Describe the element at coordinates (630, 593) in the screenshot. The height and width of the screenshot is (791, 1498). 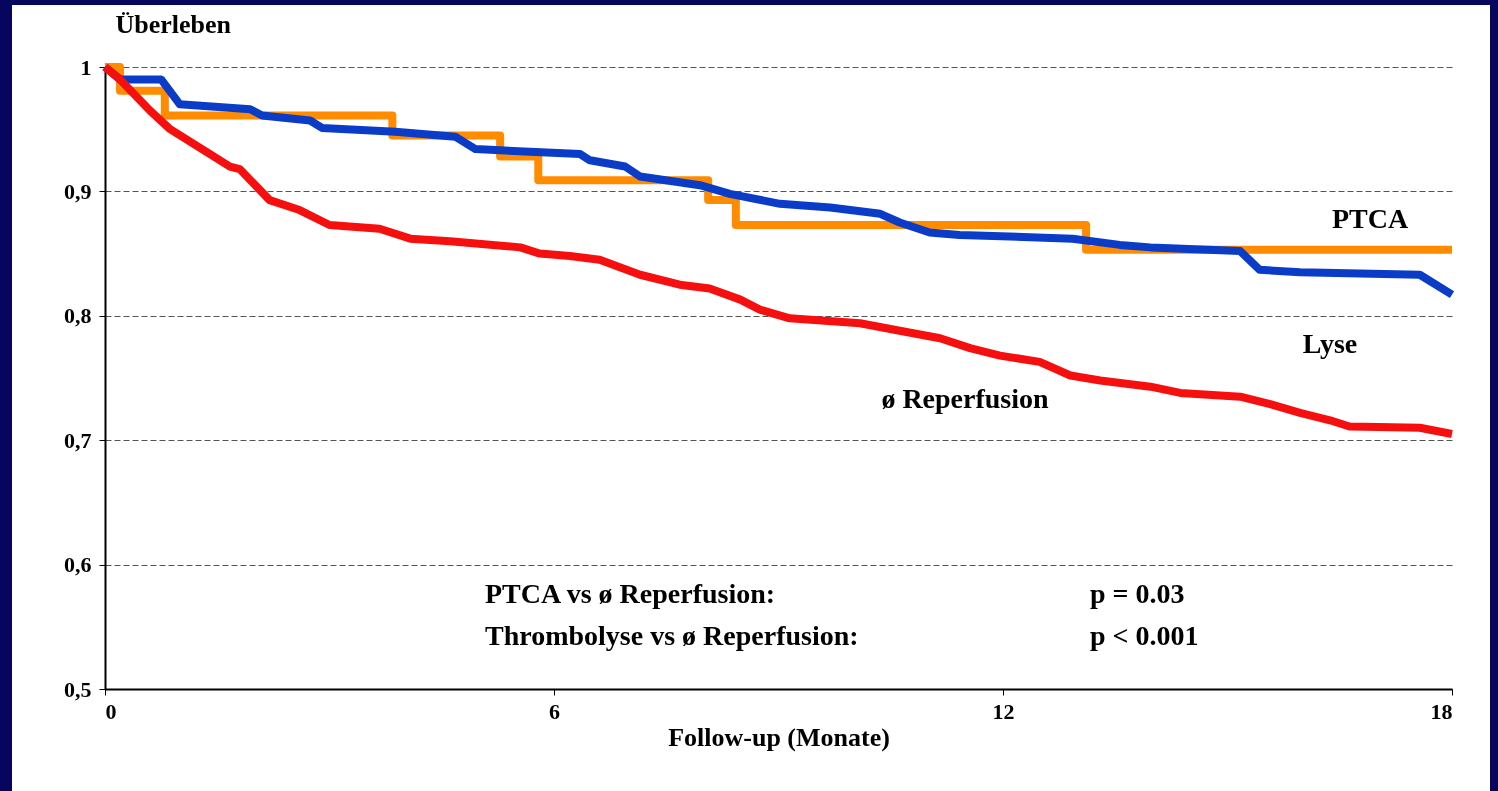
I see `annotation: PTCA vs ø Reperfusion:` at that location.